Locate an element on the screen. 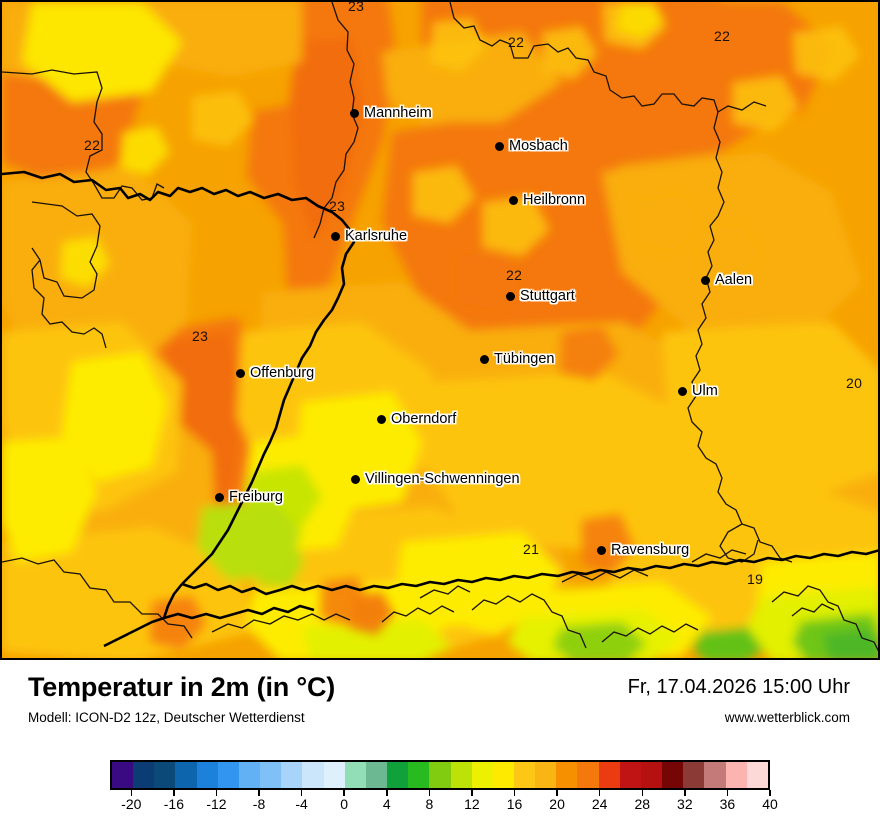 The height and width of the screenshot is (830, 880). temperature-colorbar: -20 -16 -12 -8 -4 0 4 8 12 16 20 24 28 32 36 40 is located at coordinates (444, 790).